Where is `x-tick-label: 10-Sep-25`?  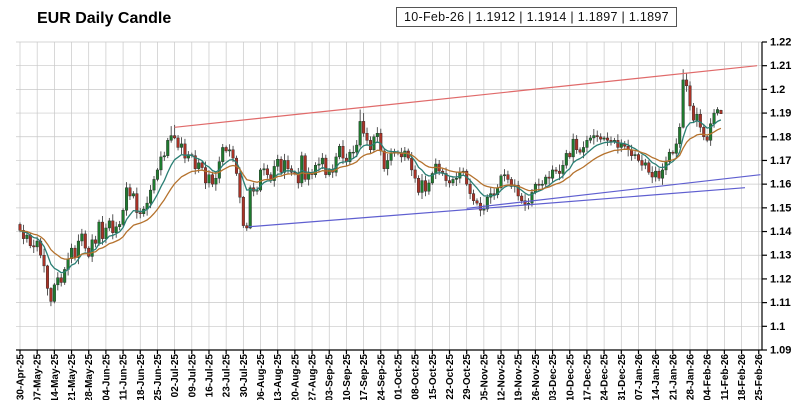
x-tick-label: 10-Sep-25 is located at coordinates (347, 377).